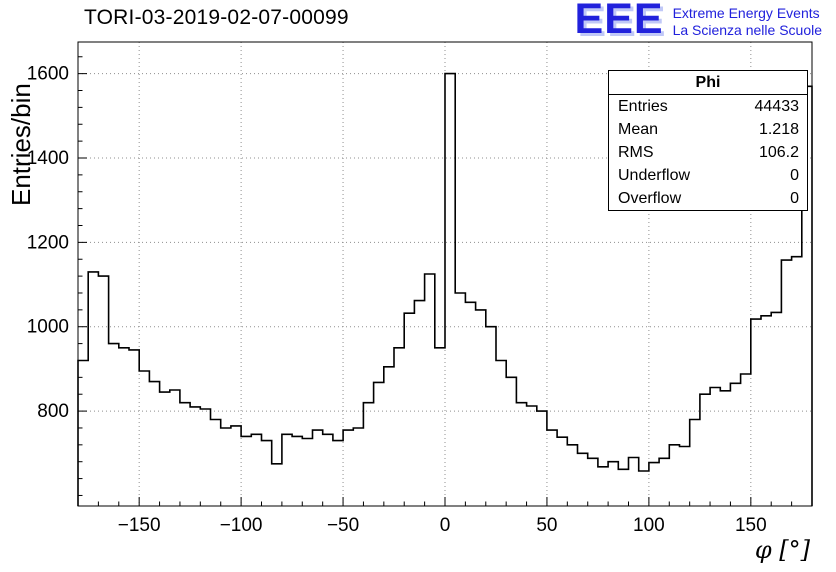 This screenshot has height=572, width=836. I want to click on x-tick-label: 0, so click(445, 525).